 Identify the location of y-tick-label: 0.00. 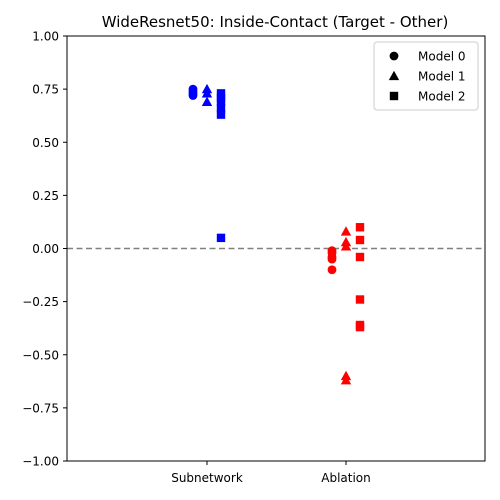
(45, 249).